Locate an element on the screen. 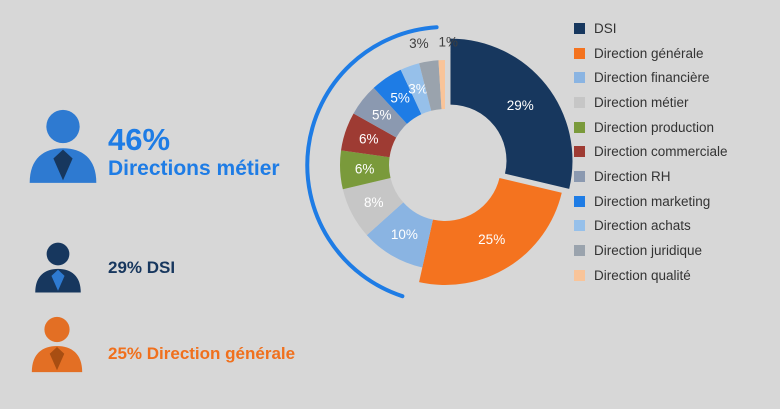 The image size is (780, 409). slice-label-direction-marketing: 5% is located at coordinates (400, 98).